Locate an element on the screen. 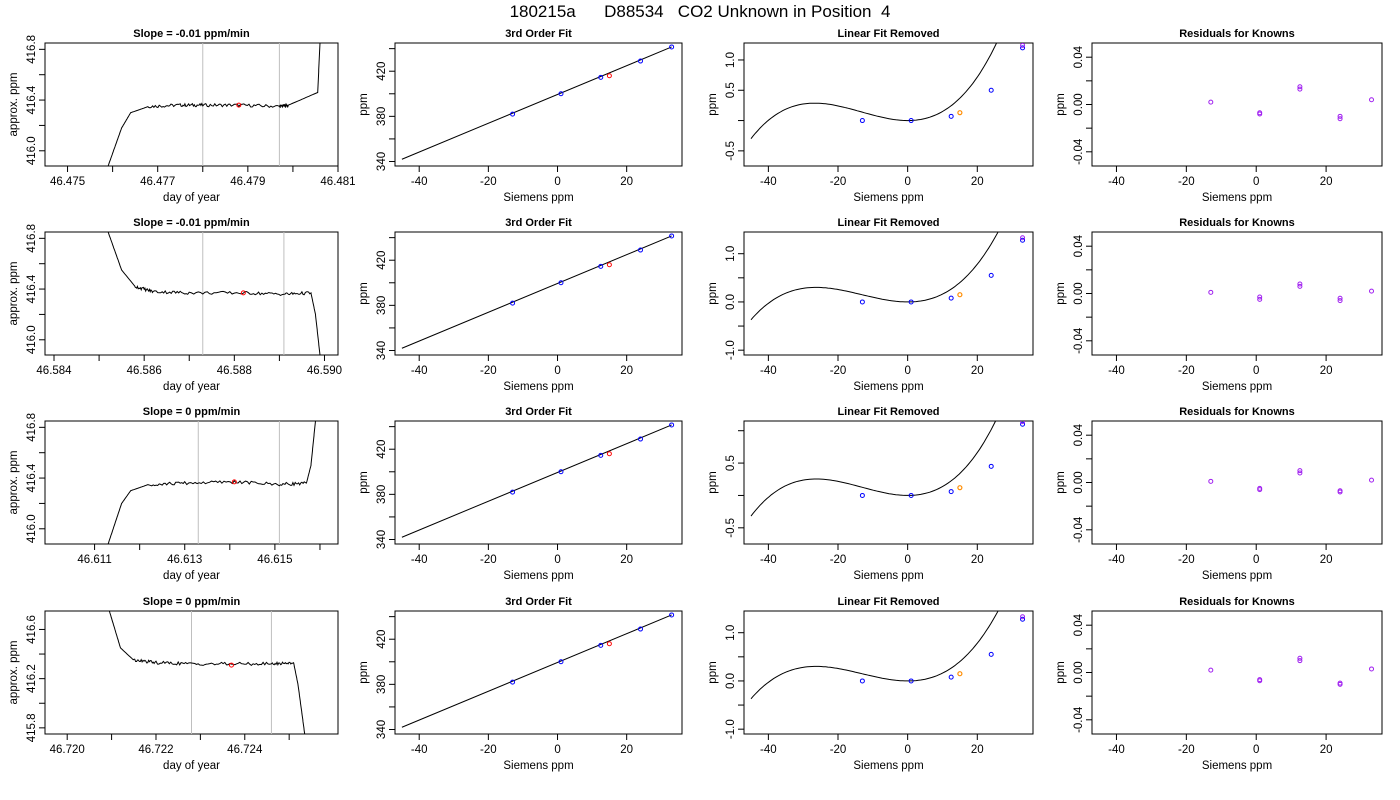 This screenshot has width=1400, height=800. panel-timeseries-row3 is located at coordinates (189, 485).